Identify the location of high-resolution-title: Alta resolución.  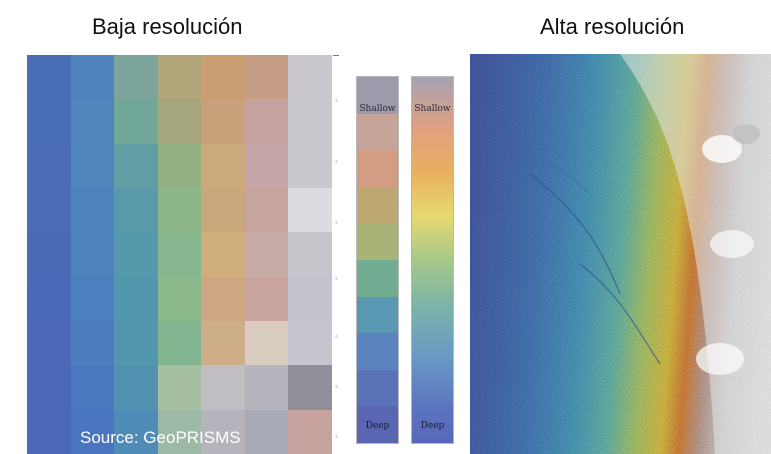
(612, 26).